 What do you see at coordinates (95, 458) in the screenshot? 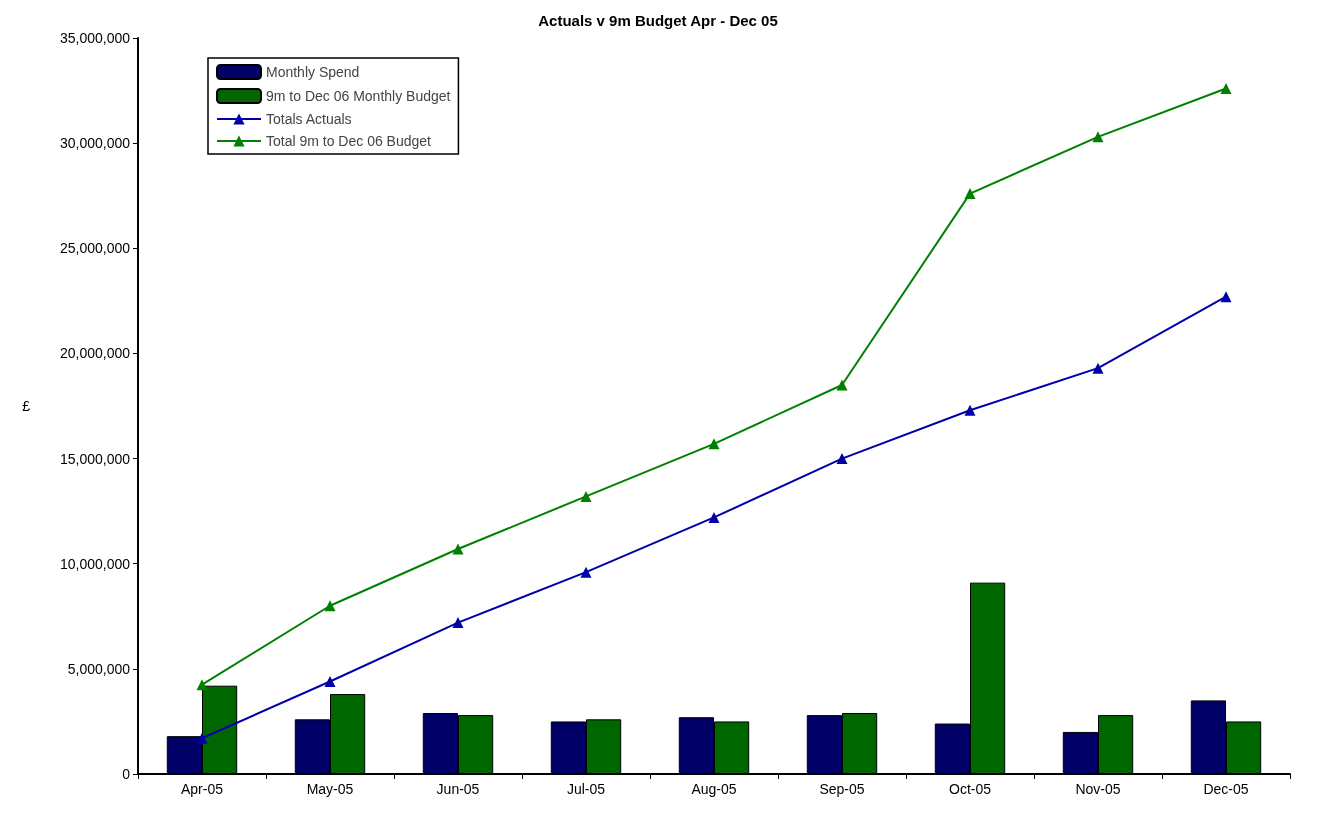
I see `y-tick-label: 15,000,000` at bounding box center [95, 458].